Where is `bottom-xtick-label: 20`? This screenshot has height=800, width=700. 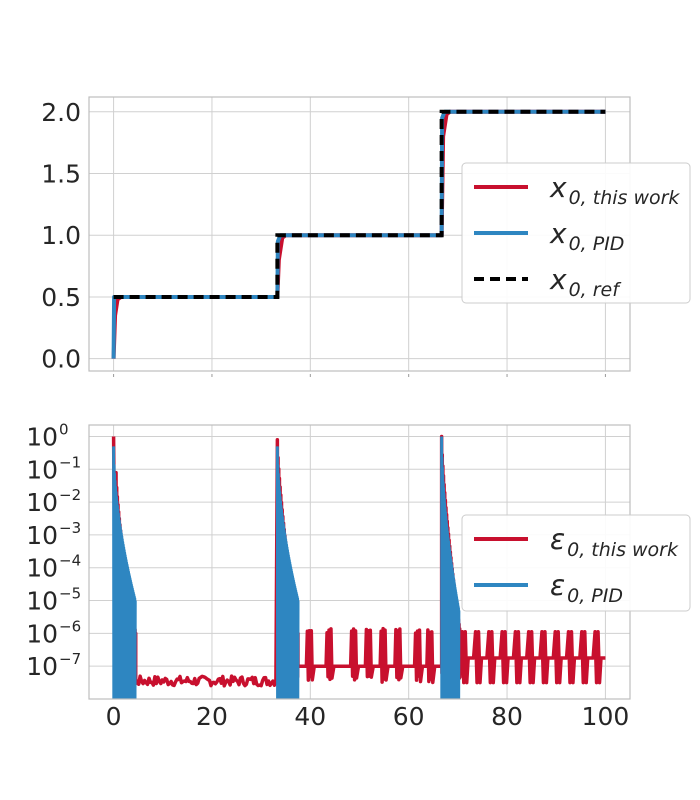 bottom-xtick-label: 20 is located at coordinates (212, 716).